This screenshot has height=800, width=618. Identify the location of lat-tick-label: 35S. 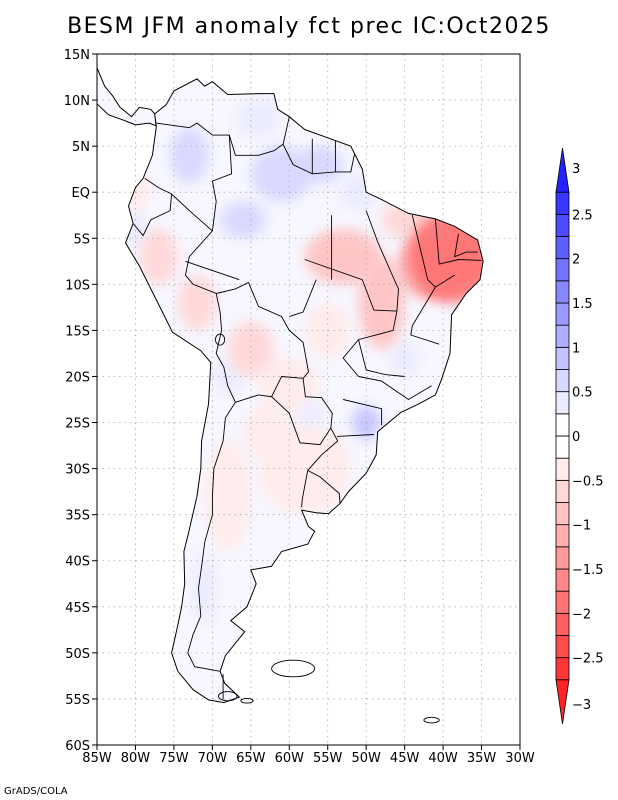
(77, 516).